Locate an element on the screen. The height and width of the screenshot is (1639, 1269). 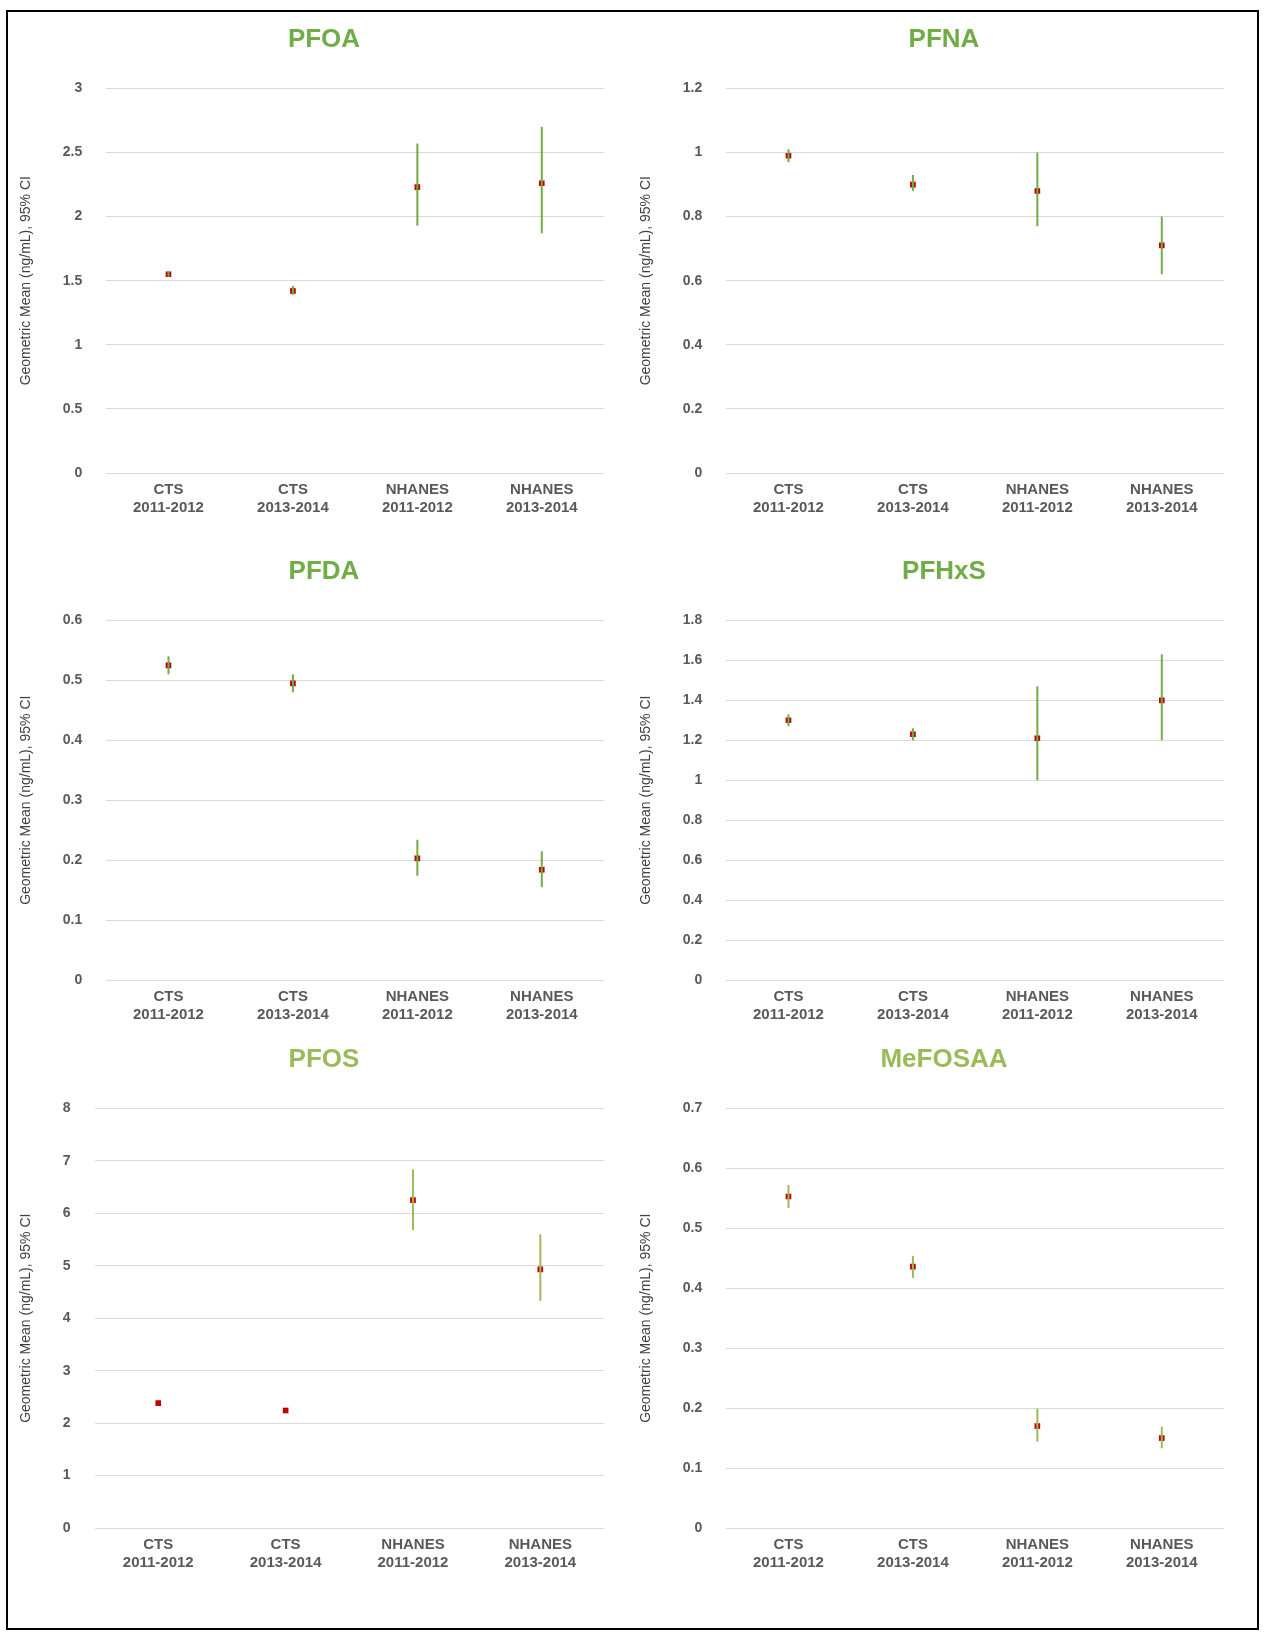
y-tick-label: 0.7 is located at coordinates (692, 1107).